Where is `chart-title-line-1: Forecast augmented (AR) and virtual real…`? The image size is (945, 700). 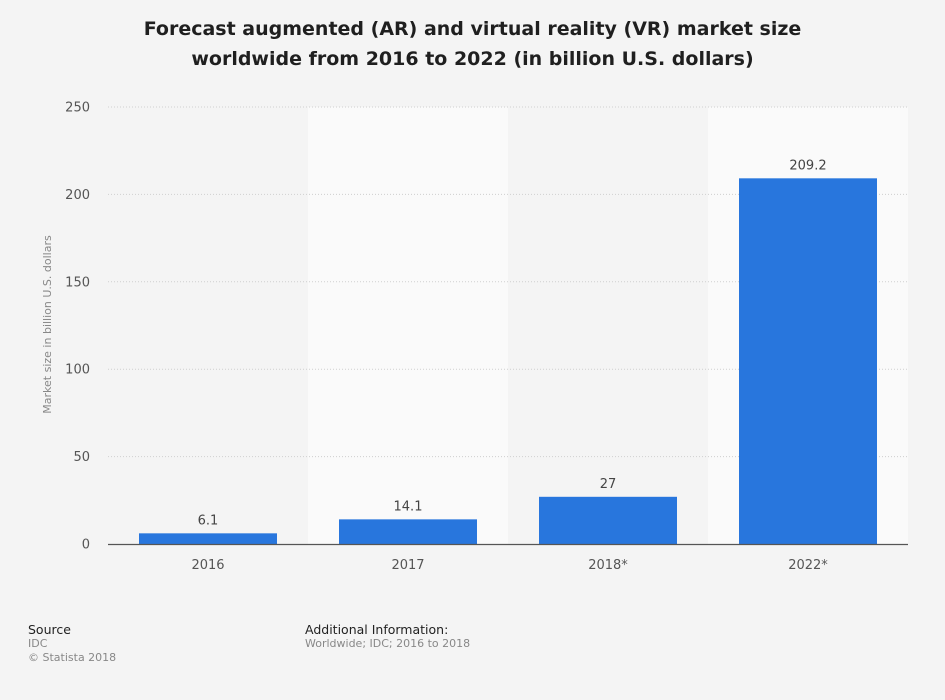
chart-title-line-1: Forecast augmented (AR) and virtual real… is located at coordinates (472, 29).